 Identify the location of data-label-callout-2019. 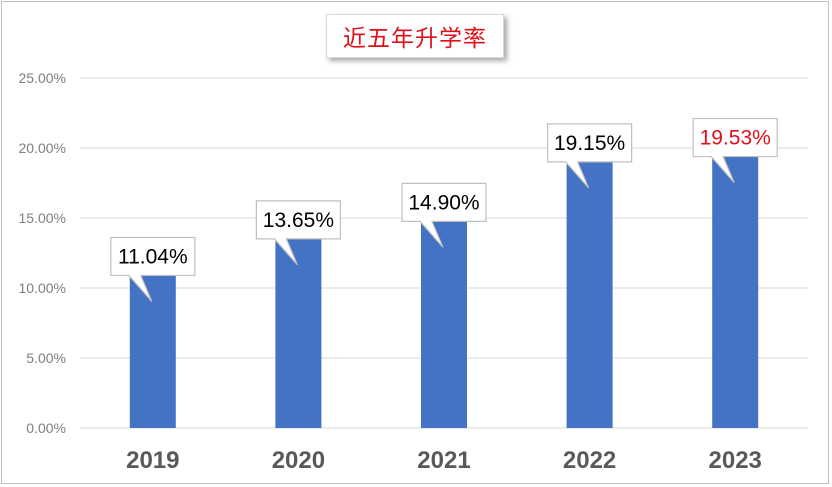
(153, 269).